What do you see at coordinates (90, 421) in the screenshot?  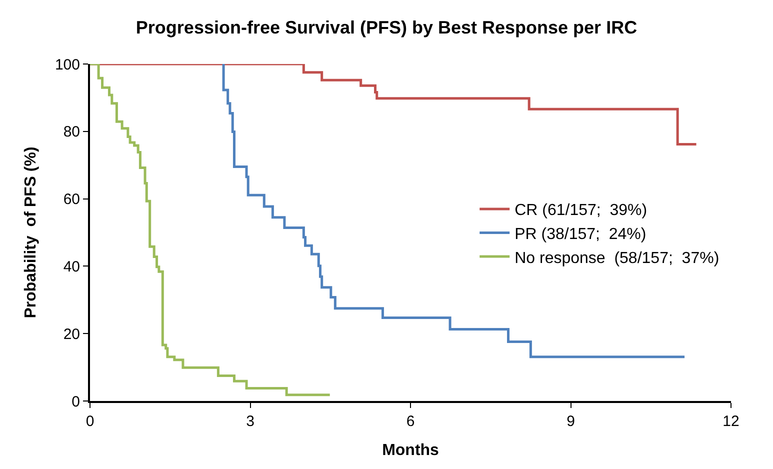 I see `x-tick-label: 0` at bounding box center [90, 421].